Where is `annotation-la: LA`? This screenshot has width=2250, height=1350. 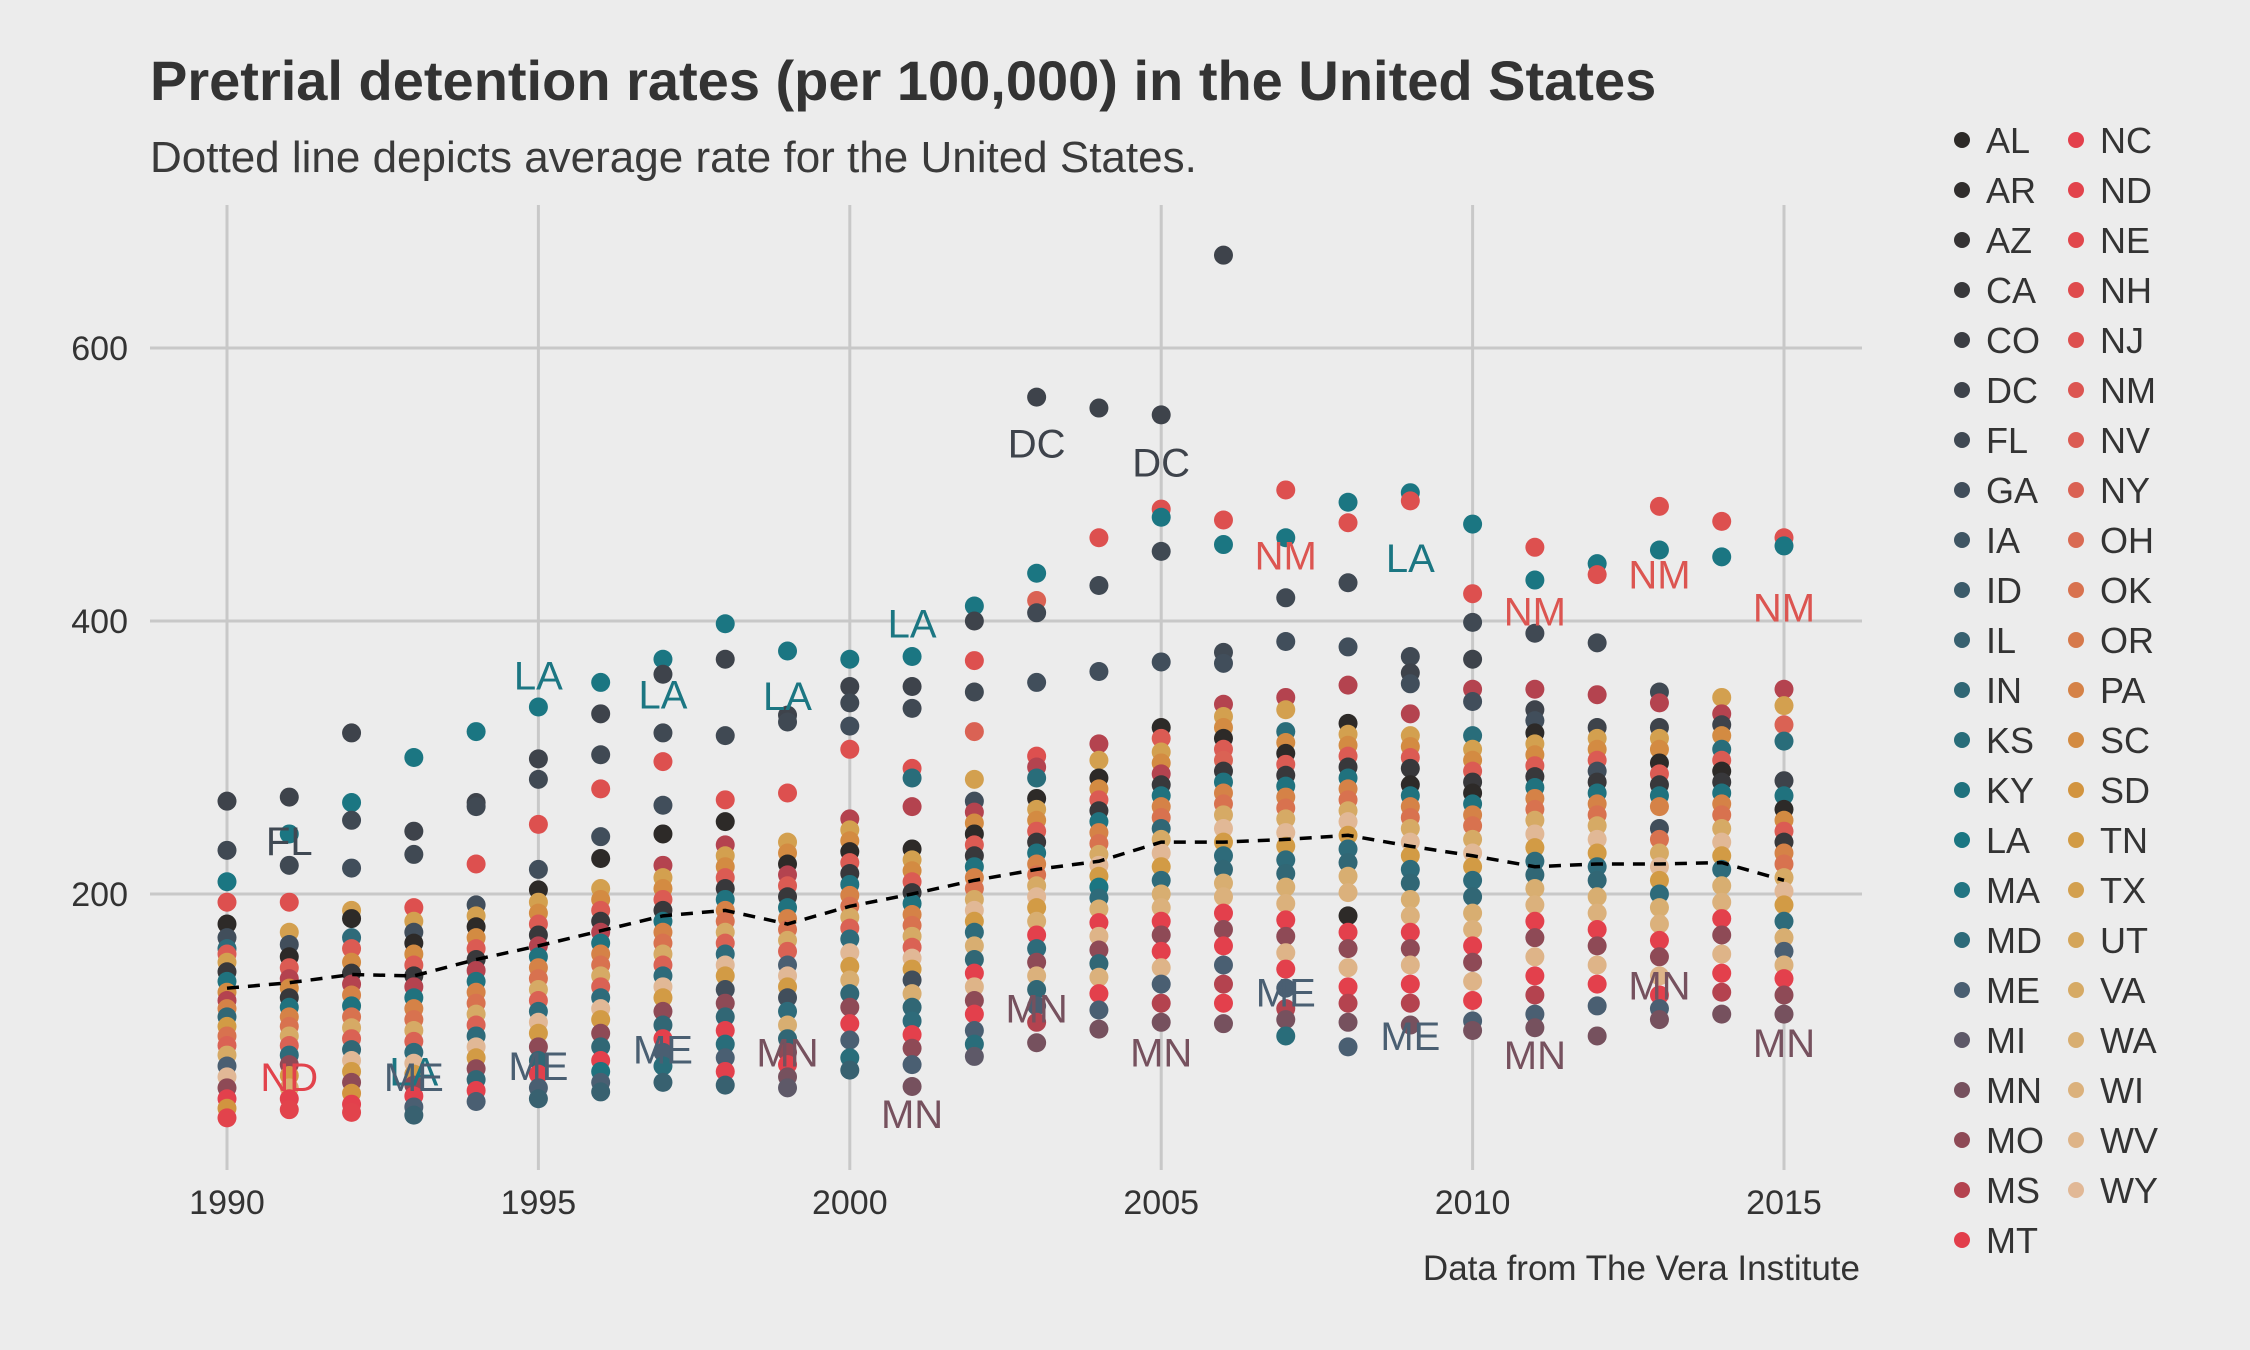
annotation-la: LA is located at coordinates (413, 1072).